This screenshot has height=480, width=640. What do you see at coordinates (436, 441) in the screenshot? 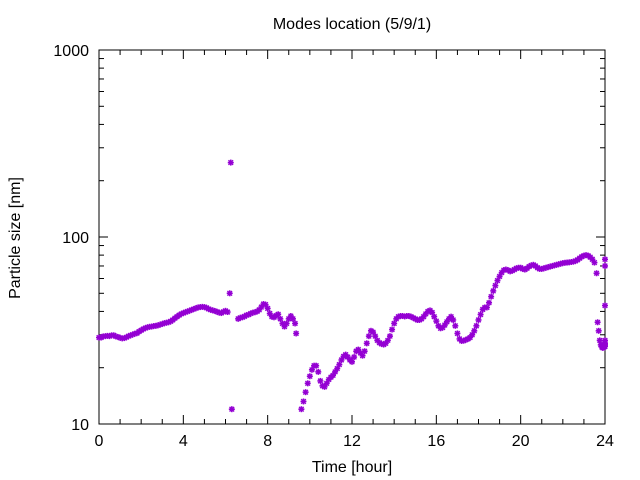
I see `x-tick-label: 16` at bounding box center [436, 441].